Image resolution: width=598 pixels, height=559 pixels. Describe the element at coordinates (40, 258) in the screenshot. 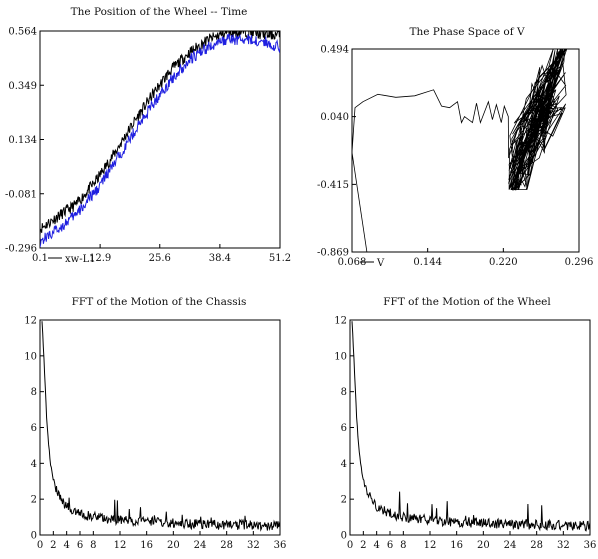

I see `x-tick-label: 0.1` at that location.